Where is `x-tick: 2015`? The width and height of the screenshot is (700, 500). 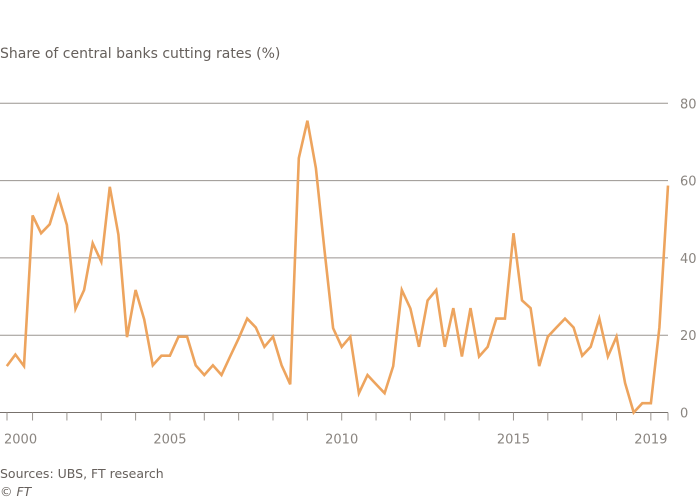
x-tick: 2015 is located at coordinates (513, 440).